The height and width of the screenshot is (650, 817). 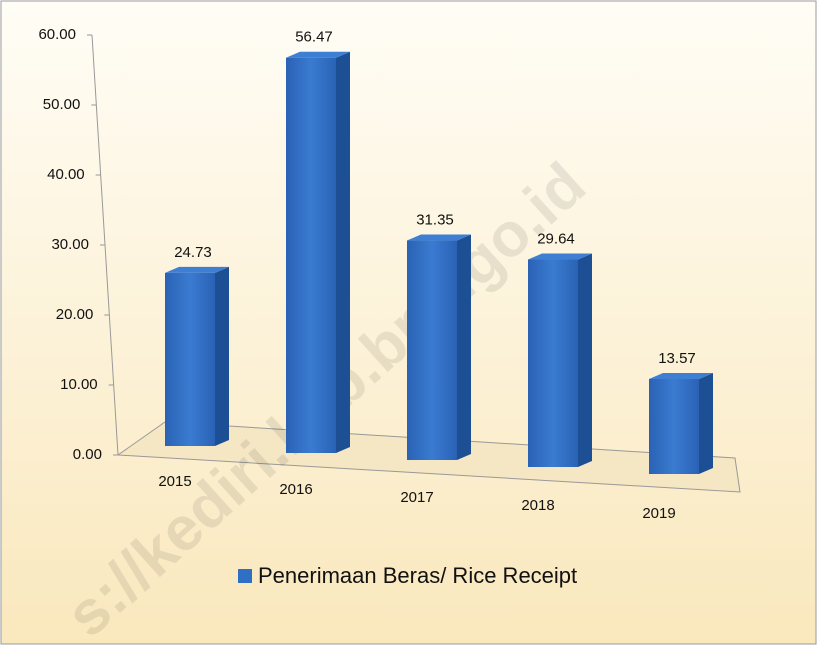 What do you see at coordinates (245, 576) in the screenshot?
I see `legend-swatch` at bounding box center [245, 576].